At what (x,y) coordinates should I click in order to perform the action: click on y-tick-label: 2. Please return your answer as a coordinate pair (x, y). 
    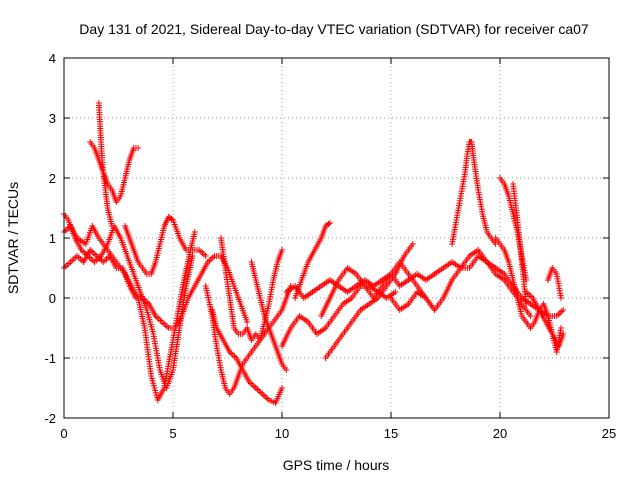
    Looking at the image, I should click on (52, 178).